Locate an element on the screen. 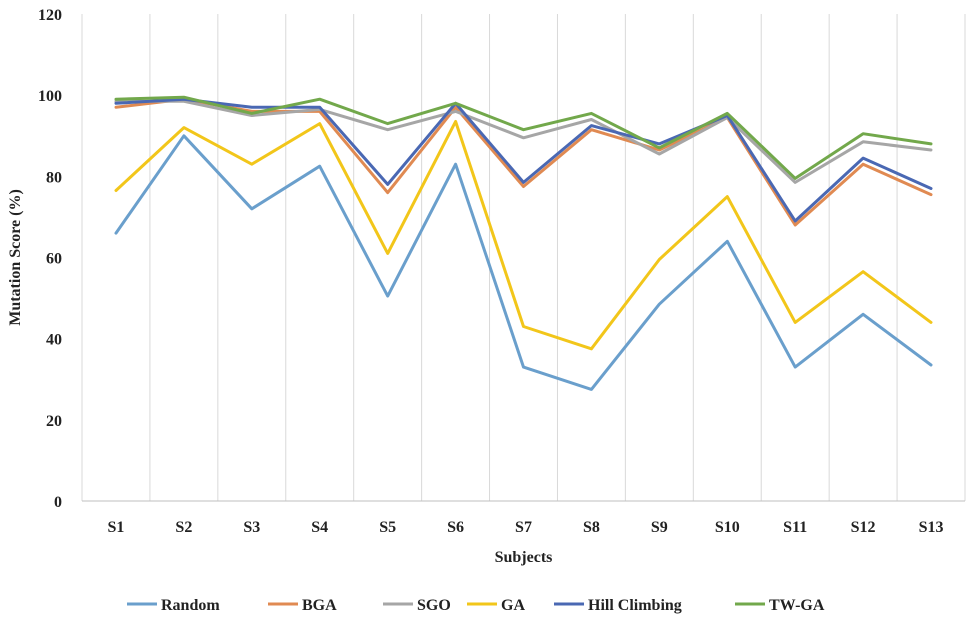 This screenshot has height=622, width=975. x-tick-label: S3 is located at coordinates (251, 527).